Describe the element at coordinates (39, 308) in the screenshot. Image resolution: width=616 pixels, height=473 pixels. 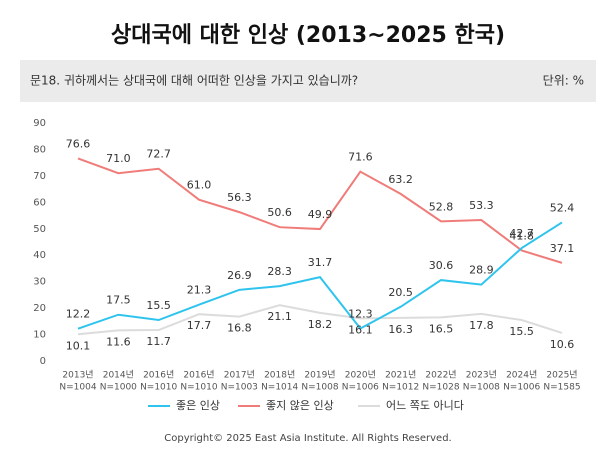
I see `y-tick-label: 20` at that location.